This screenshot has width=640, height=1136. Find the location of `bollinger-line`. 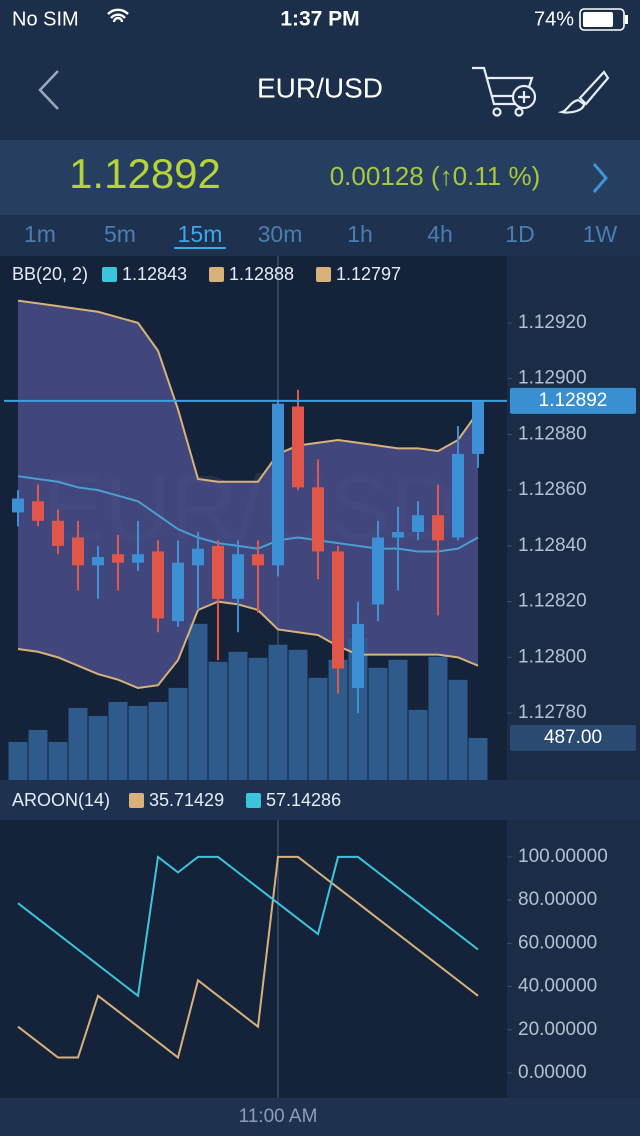

bollinger-line is located at coordinates (248, 391).